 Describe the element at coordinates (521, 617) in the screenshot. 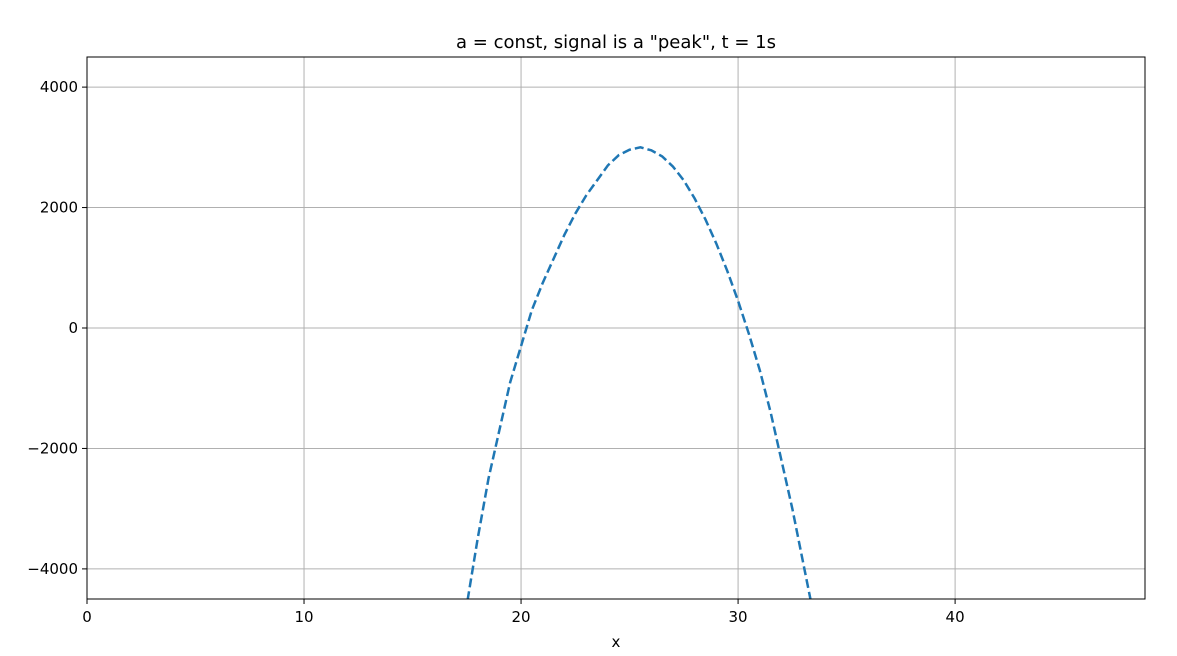

I see `x-tick-label: 20` at that location.